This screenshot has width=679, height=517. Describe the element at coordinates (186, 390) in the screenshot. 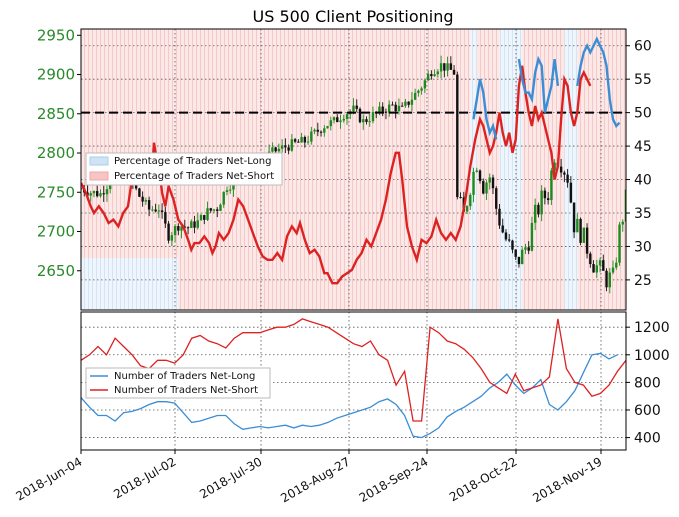

I see `legend-label-count-short: Number of Traders Net-Short` at that location.